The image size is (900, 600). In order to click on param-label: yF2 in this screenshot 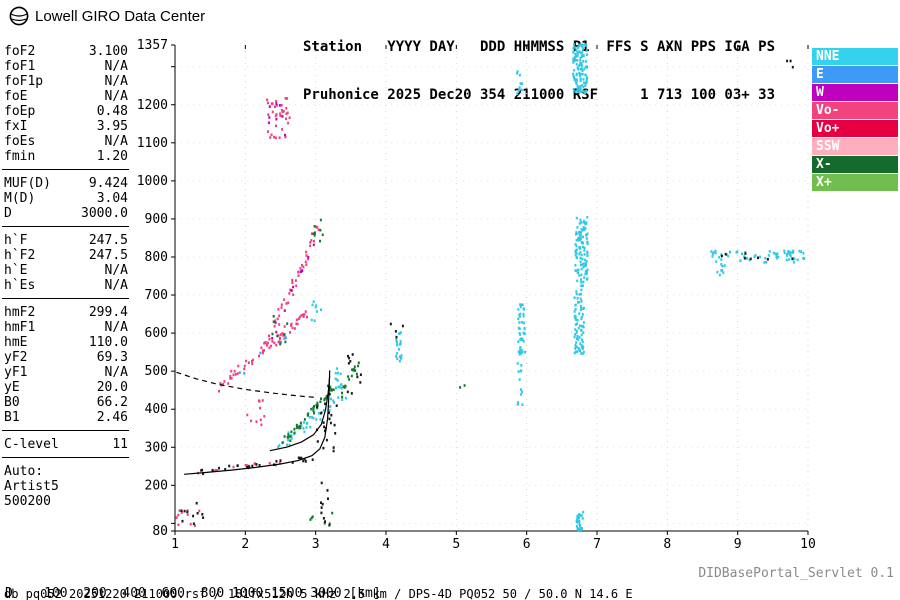, I will do `click(16, 357)`.